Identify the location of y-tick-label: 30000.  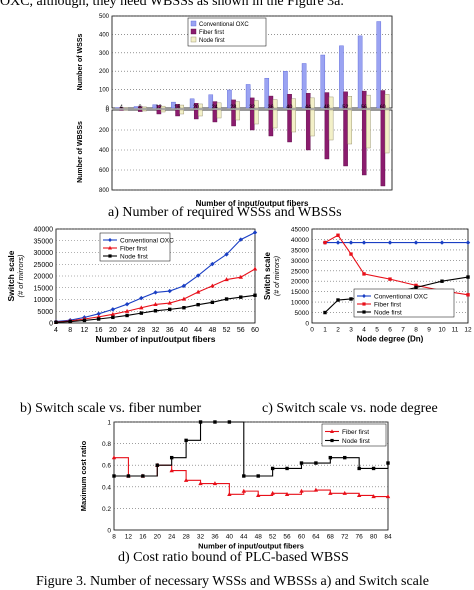
(300, 261).